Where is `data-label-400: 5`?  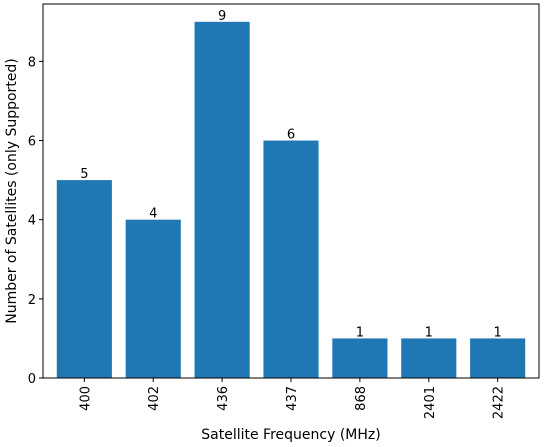
data-label-400: 5 is located at coordinates (84, 174).